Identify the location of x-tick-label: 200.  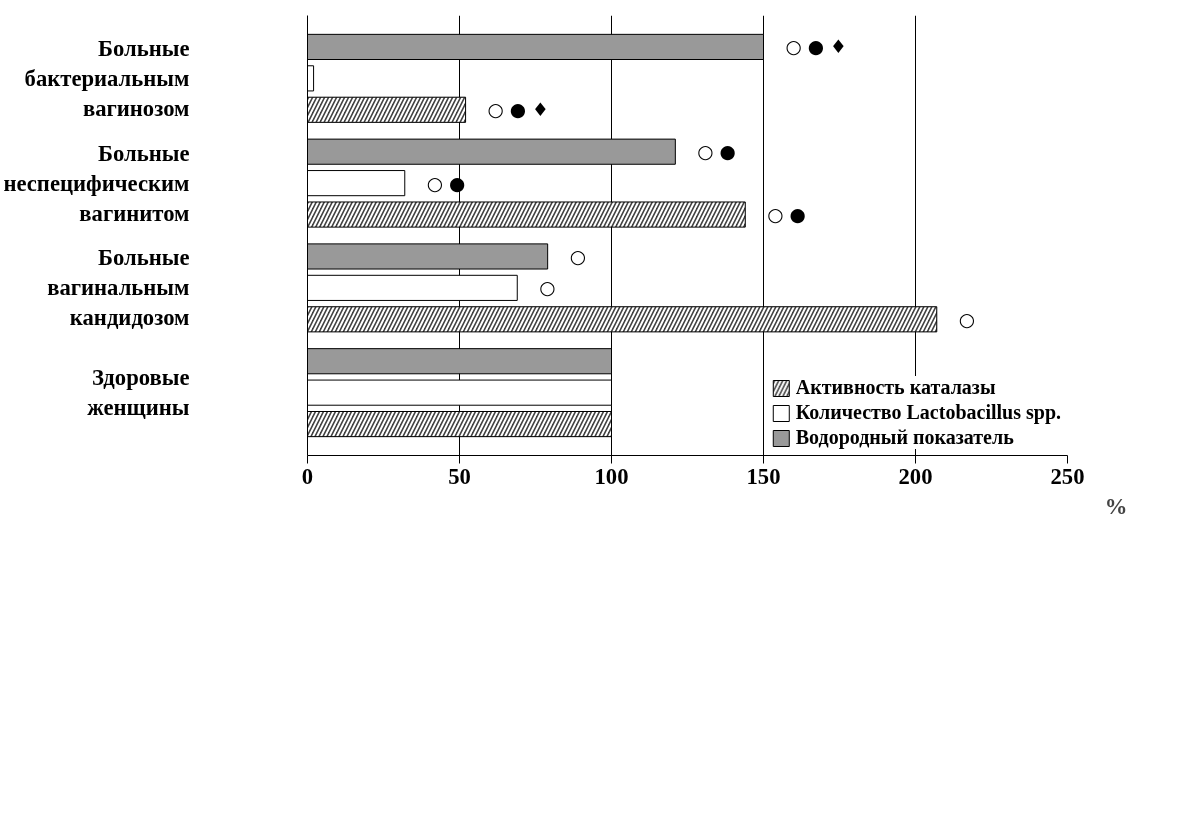
(915, 476).